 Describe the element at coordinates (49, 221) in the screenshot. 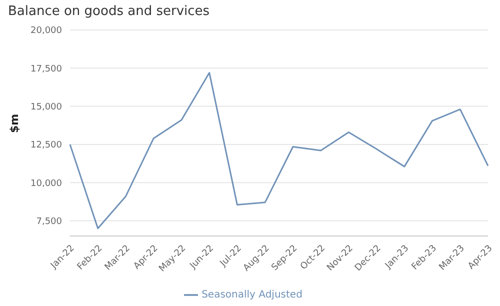

I see `y-tick-label: 7,500` at that location.